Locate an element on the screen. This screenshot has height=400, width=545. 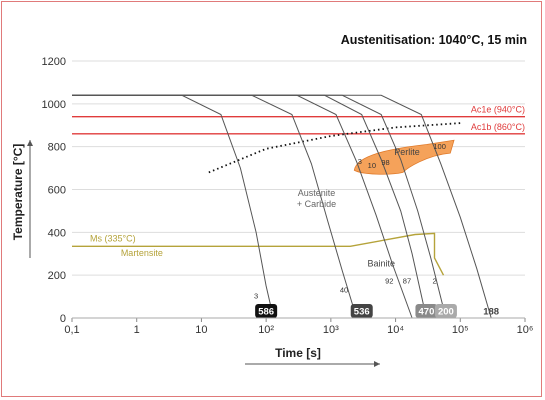
x-tick-label: 10 is located at coordinates (201, 330).